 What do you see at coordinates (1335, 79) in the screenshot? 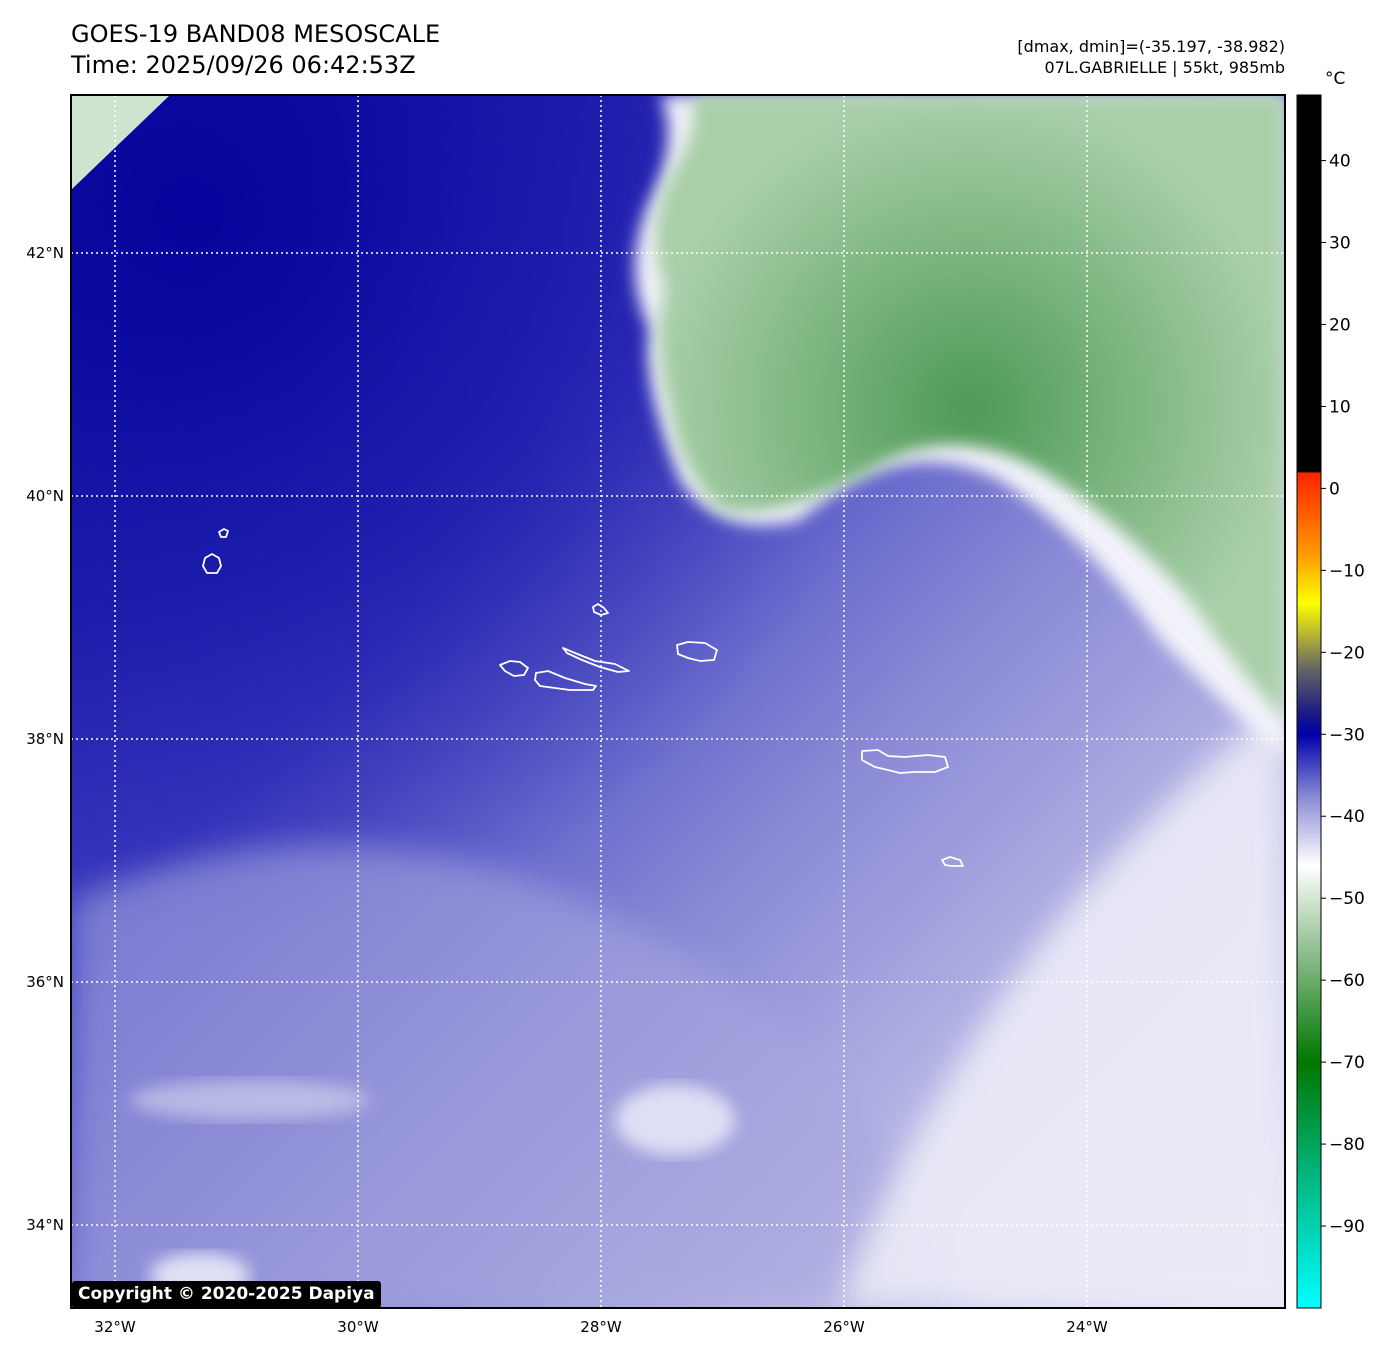
I see `colorbar-unit: °C` at bounding box center [1335, 79].